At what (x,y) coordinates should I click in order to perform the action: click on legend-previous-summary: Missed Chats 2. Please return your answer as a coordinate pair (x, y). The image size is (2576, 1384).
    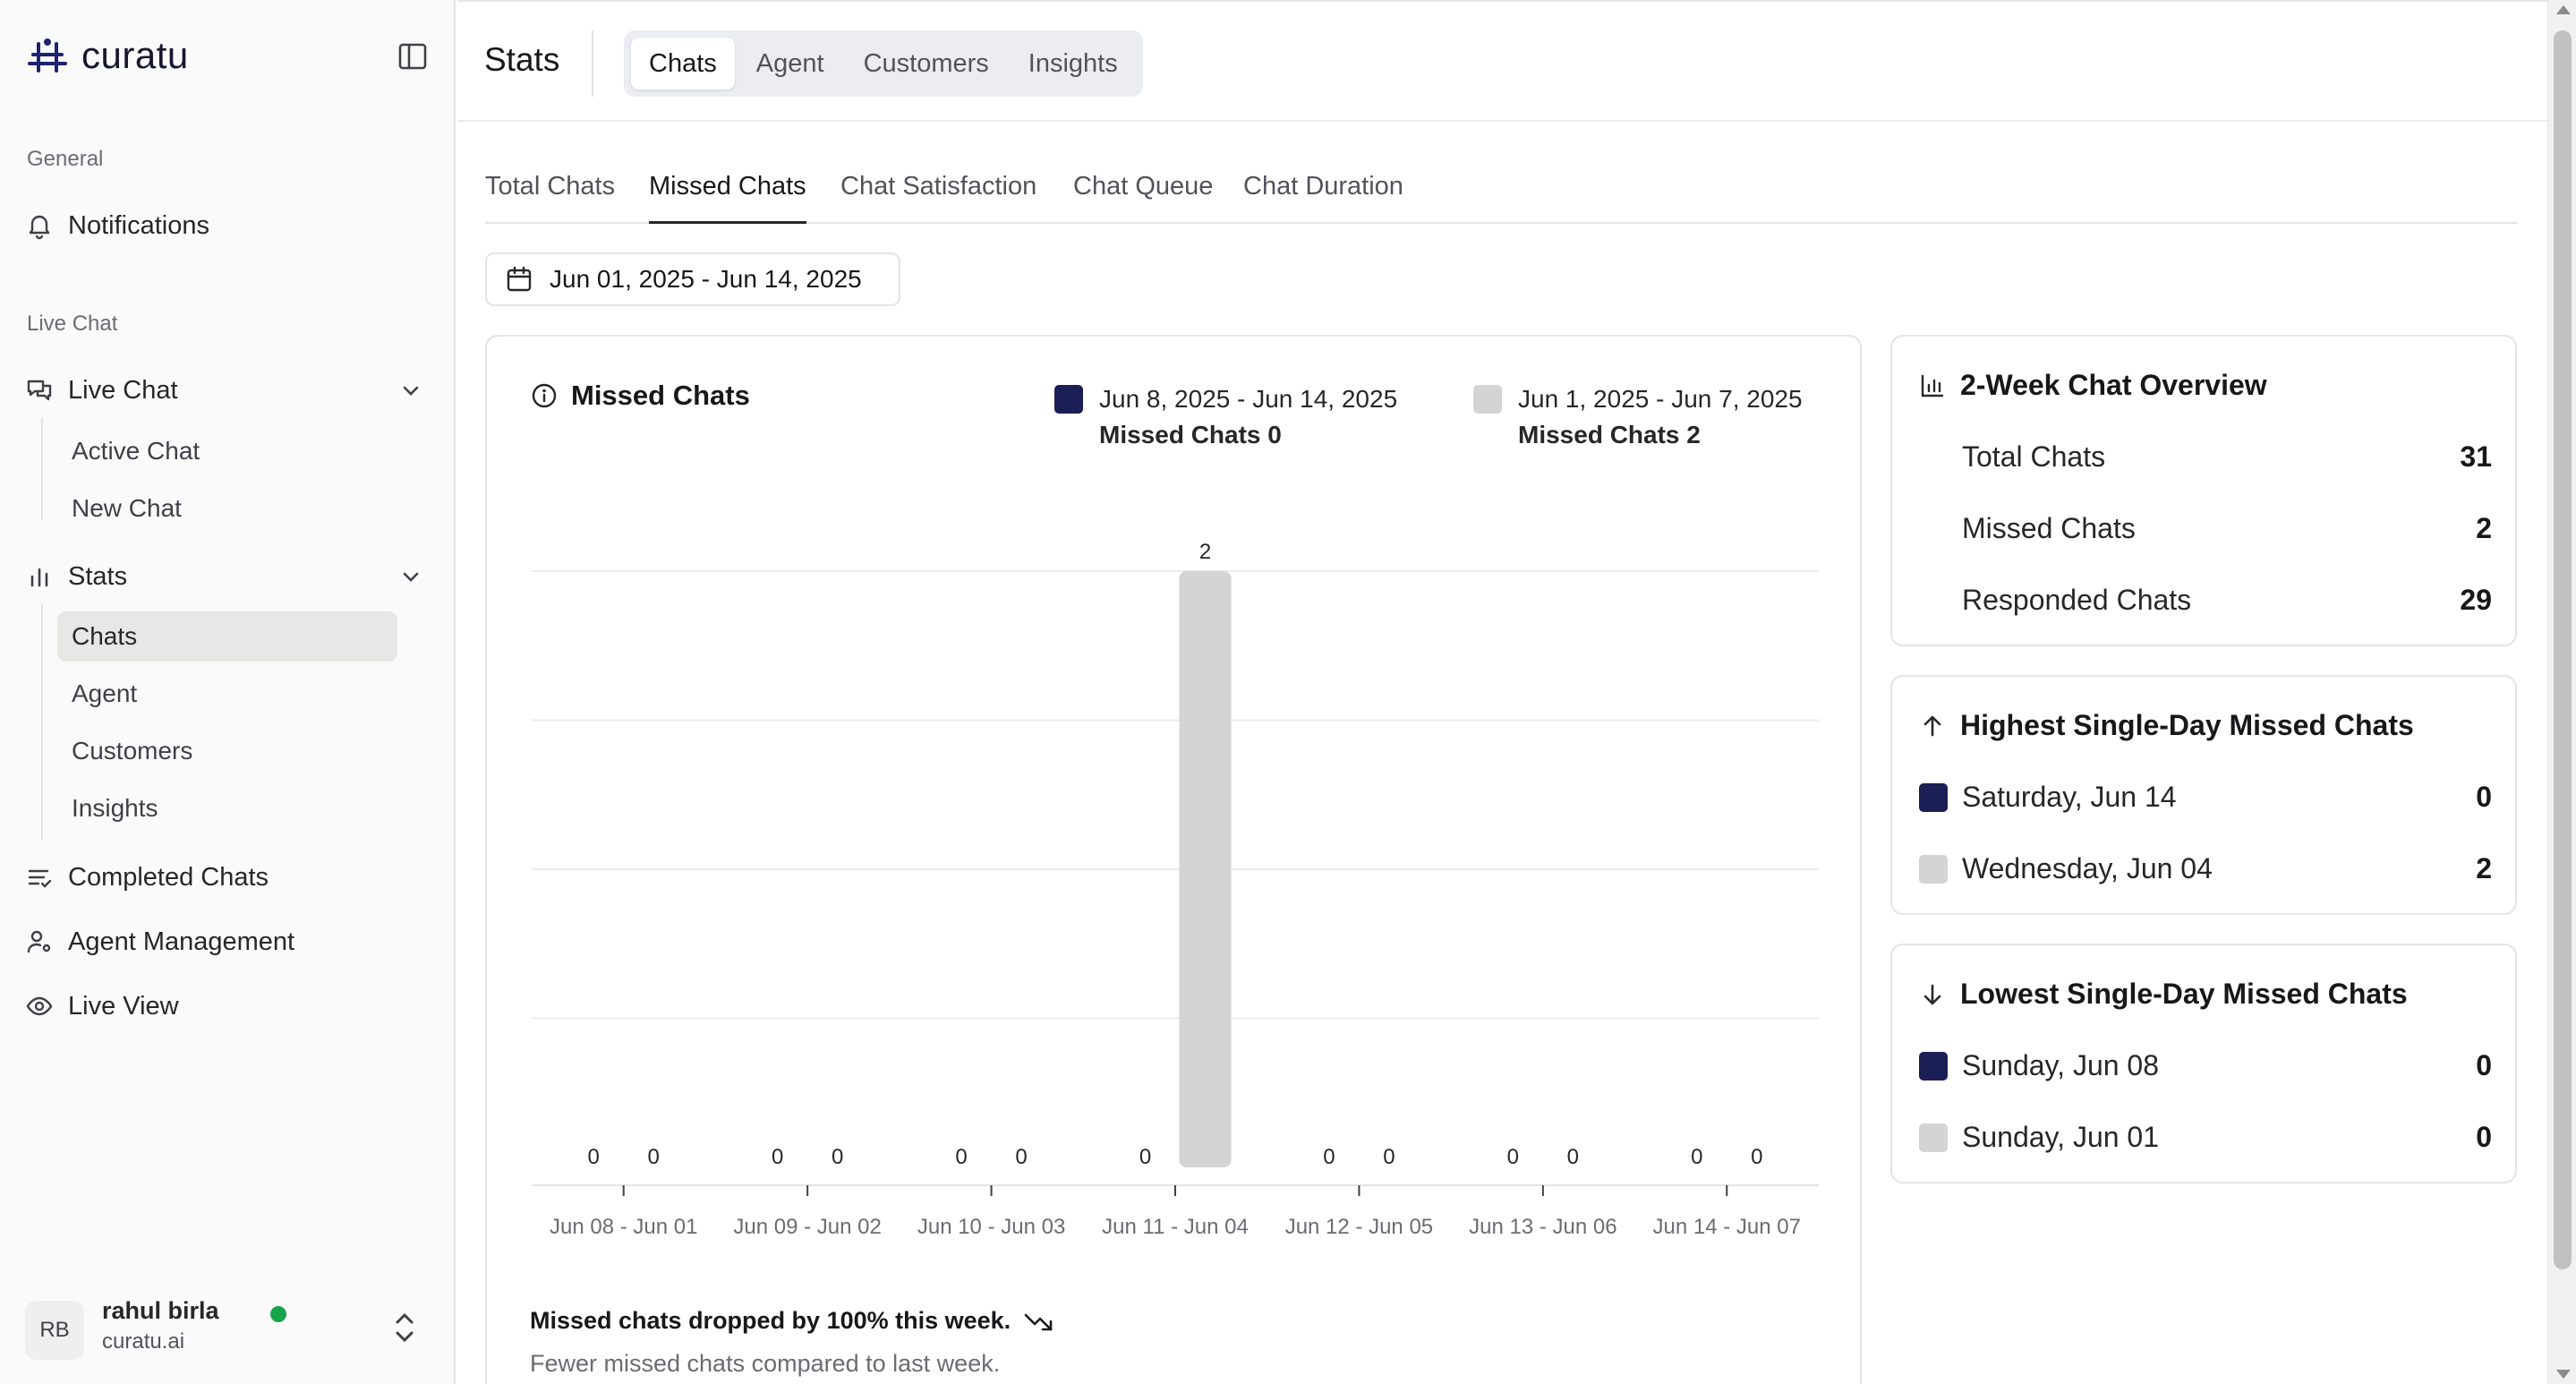
    Looking at the image, I should click on (1609, 435).